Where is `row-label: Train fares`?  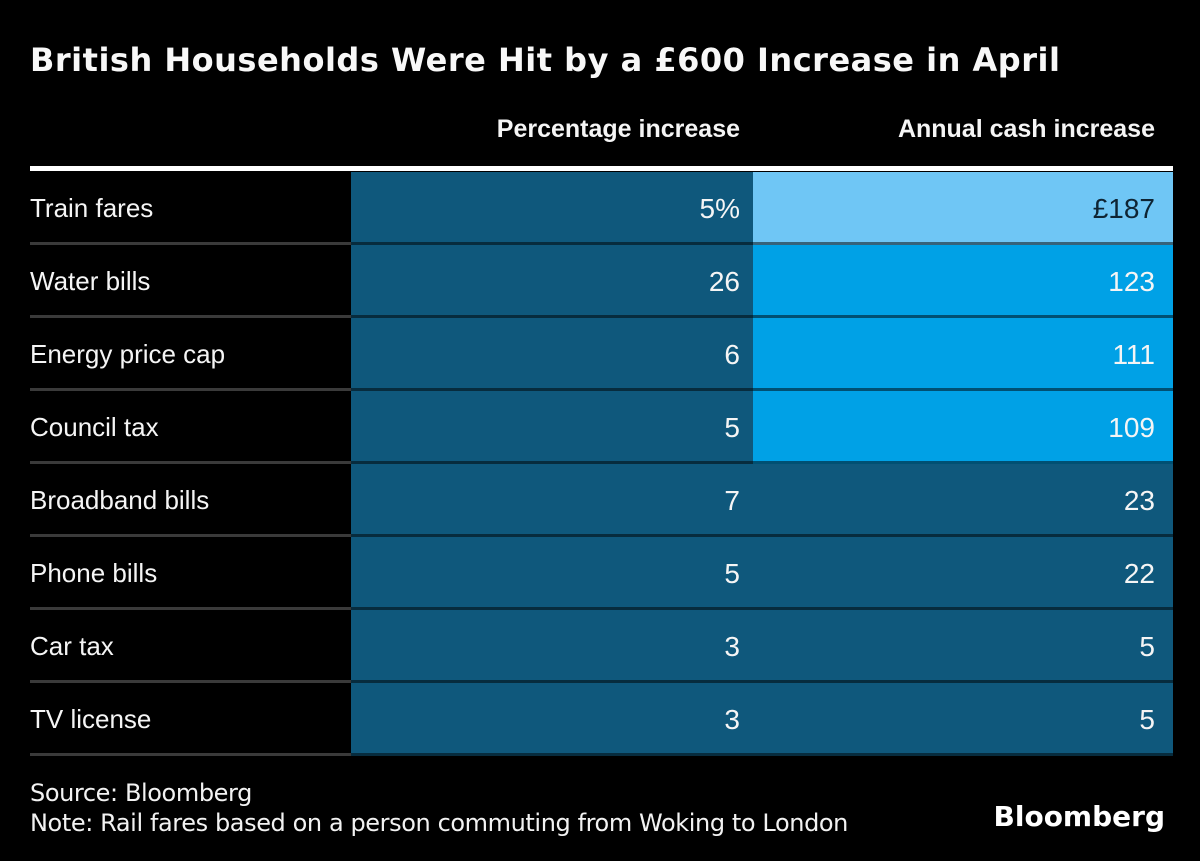
row-label: Train fares is located at coordinates (190, 208).